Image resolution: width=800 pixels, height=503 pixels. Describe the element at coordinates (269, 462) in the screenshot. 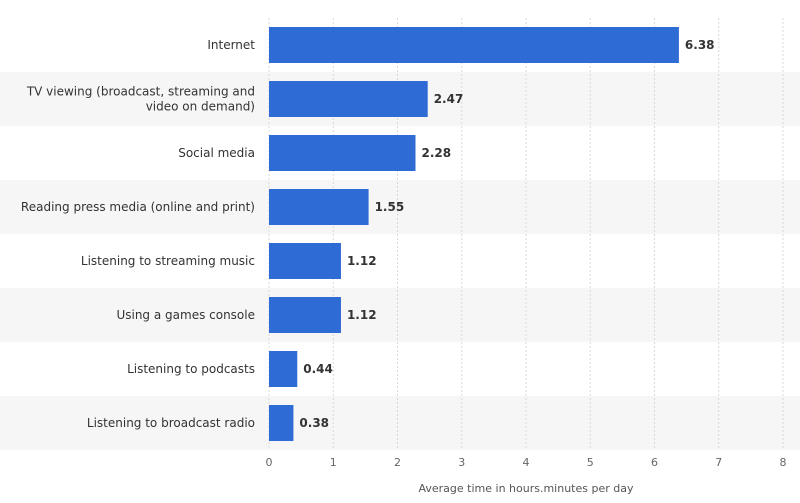

I see `x-tick-label: 0` at that location.